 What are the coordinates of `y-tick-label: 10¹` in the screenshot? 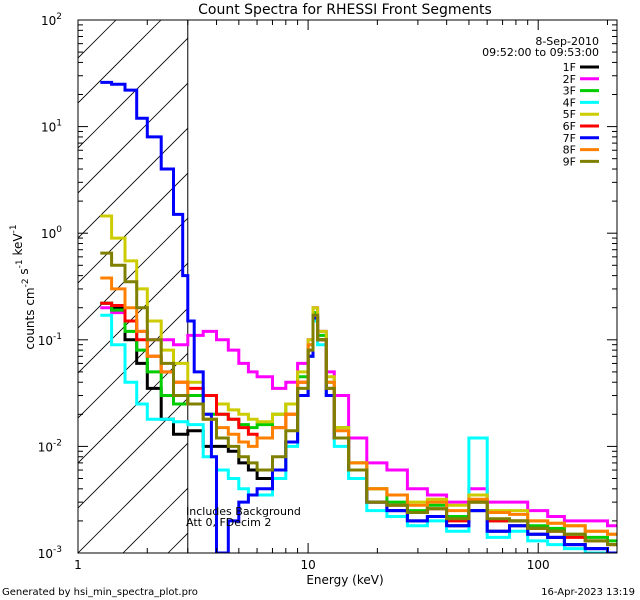 It's located at (51, 127).